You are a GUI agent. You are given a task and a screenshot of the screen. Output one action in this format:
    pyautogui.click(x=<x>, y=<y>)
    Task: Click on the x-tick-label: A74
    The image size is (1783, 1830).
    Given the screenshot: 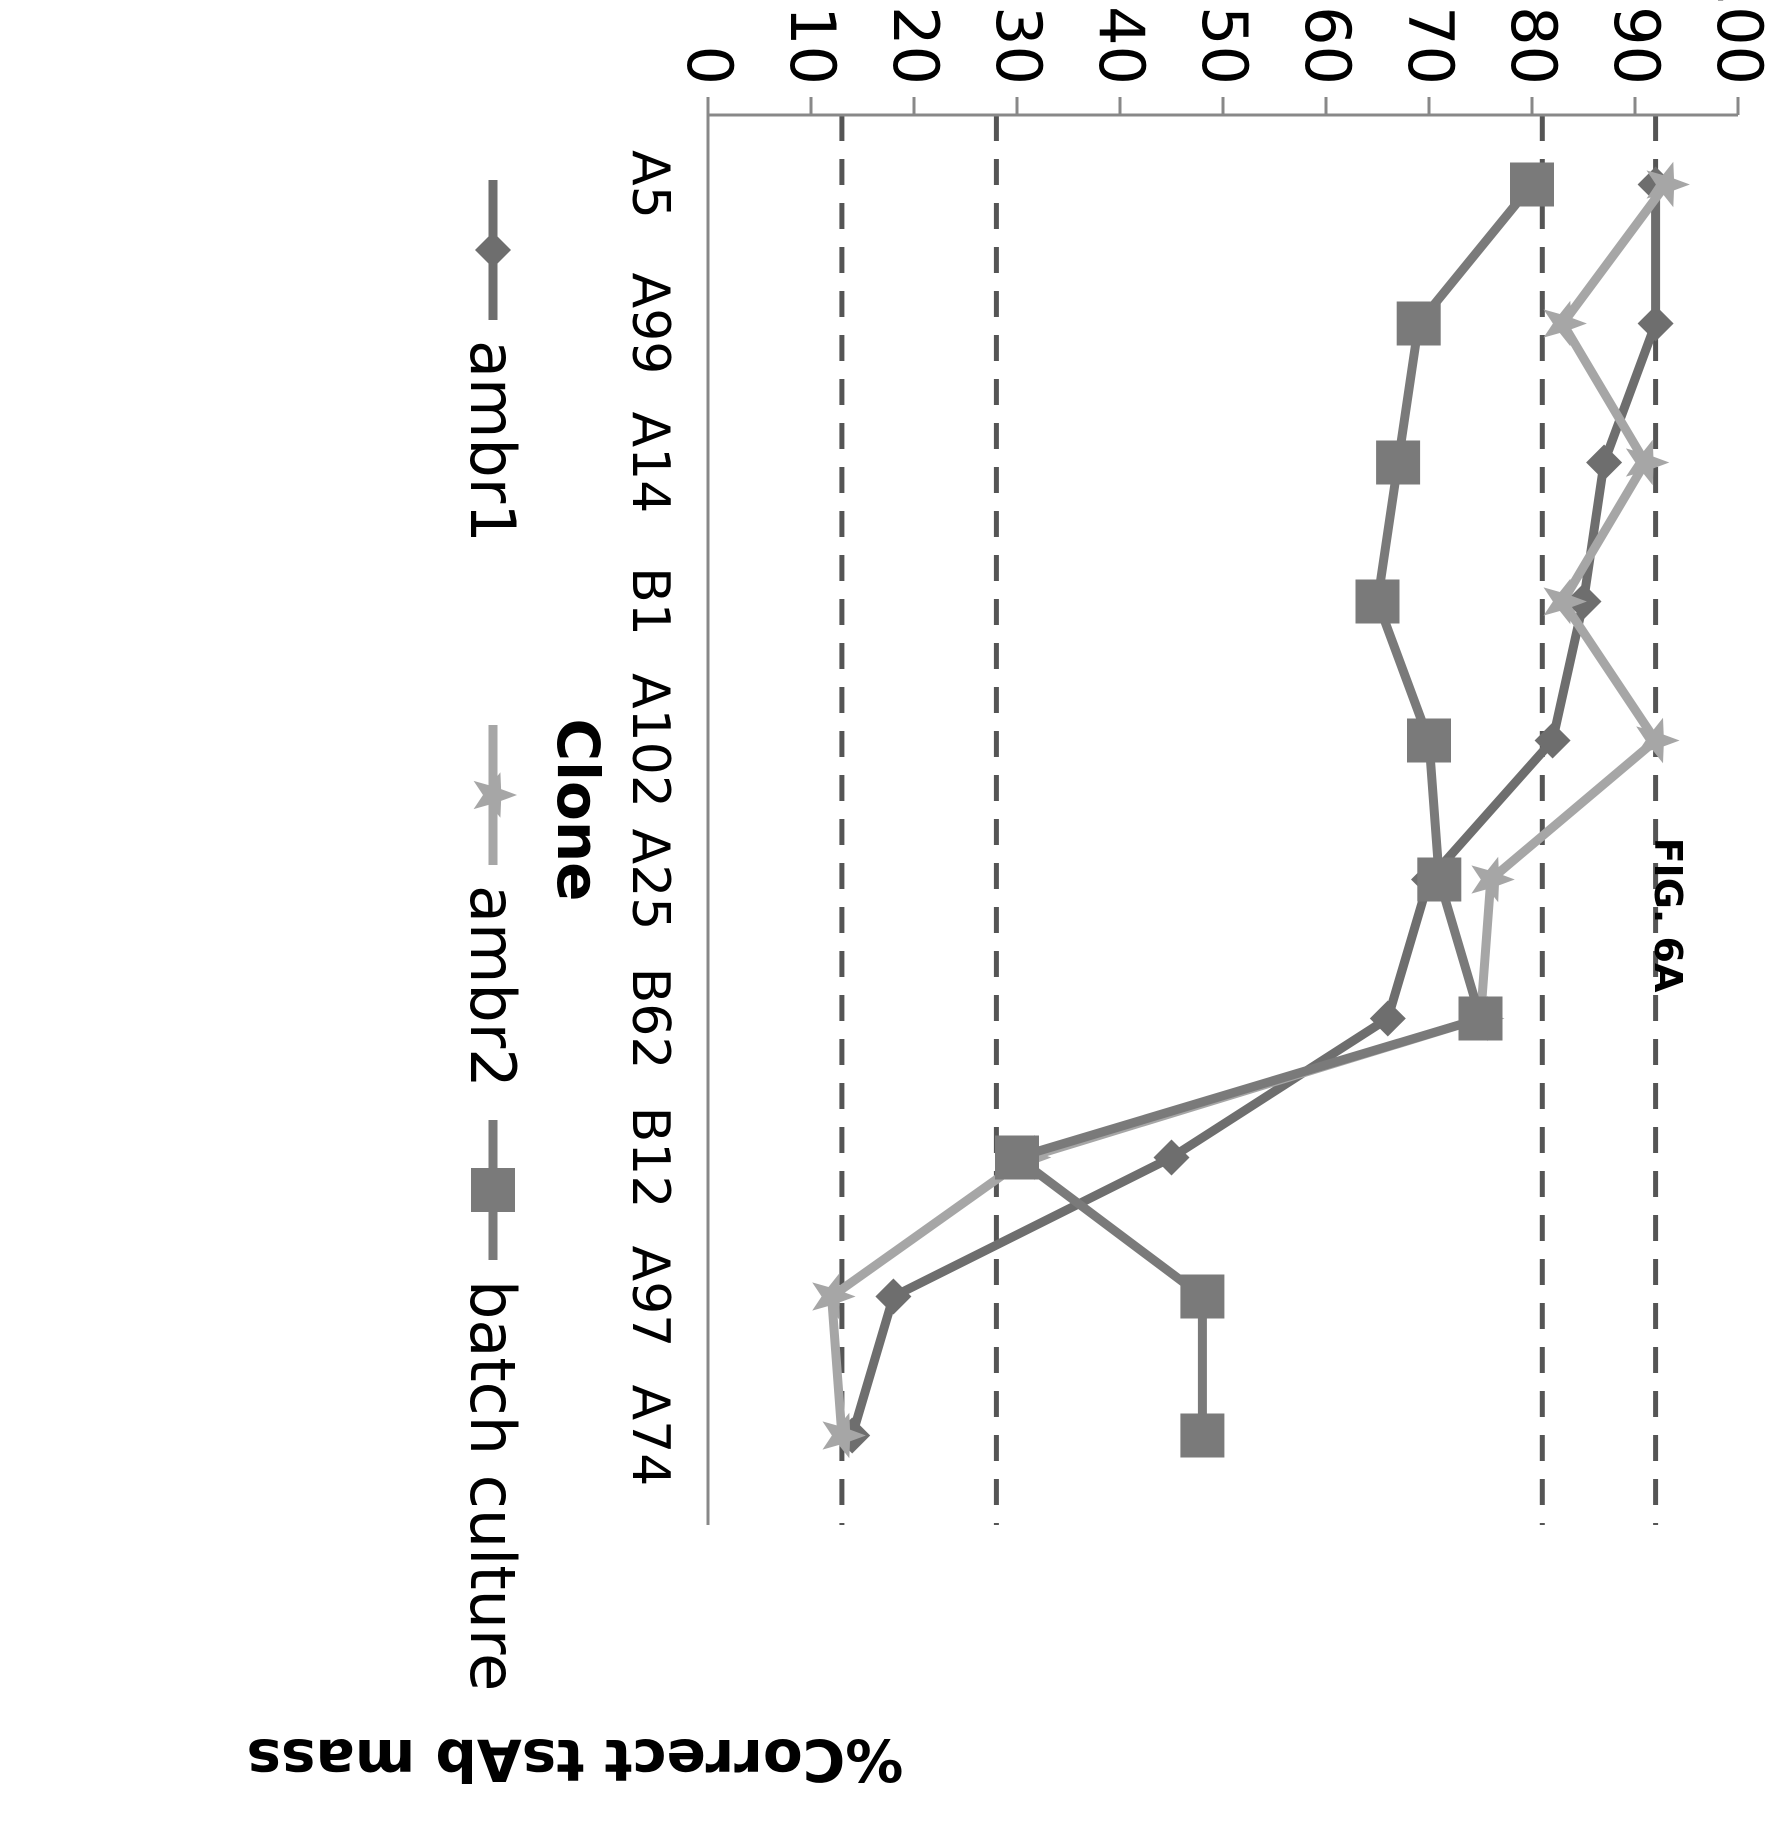 What is the action you would take?
    pyautogui.click(x=650, y=1436)
    